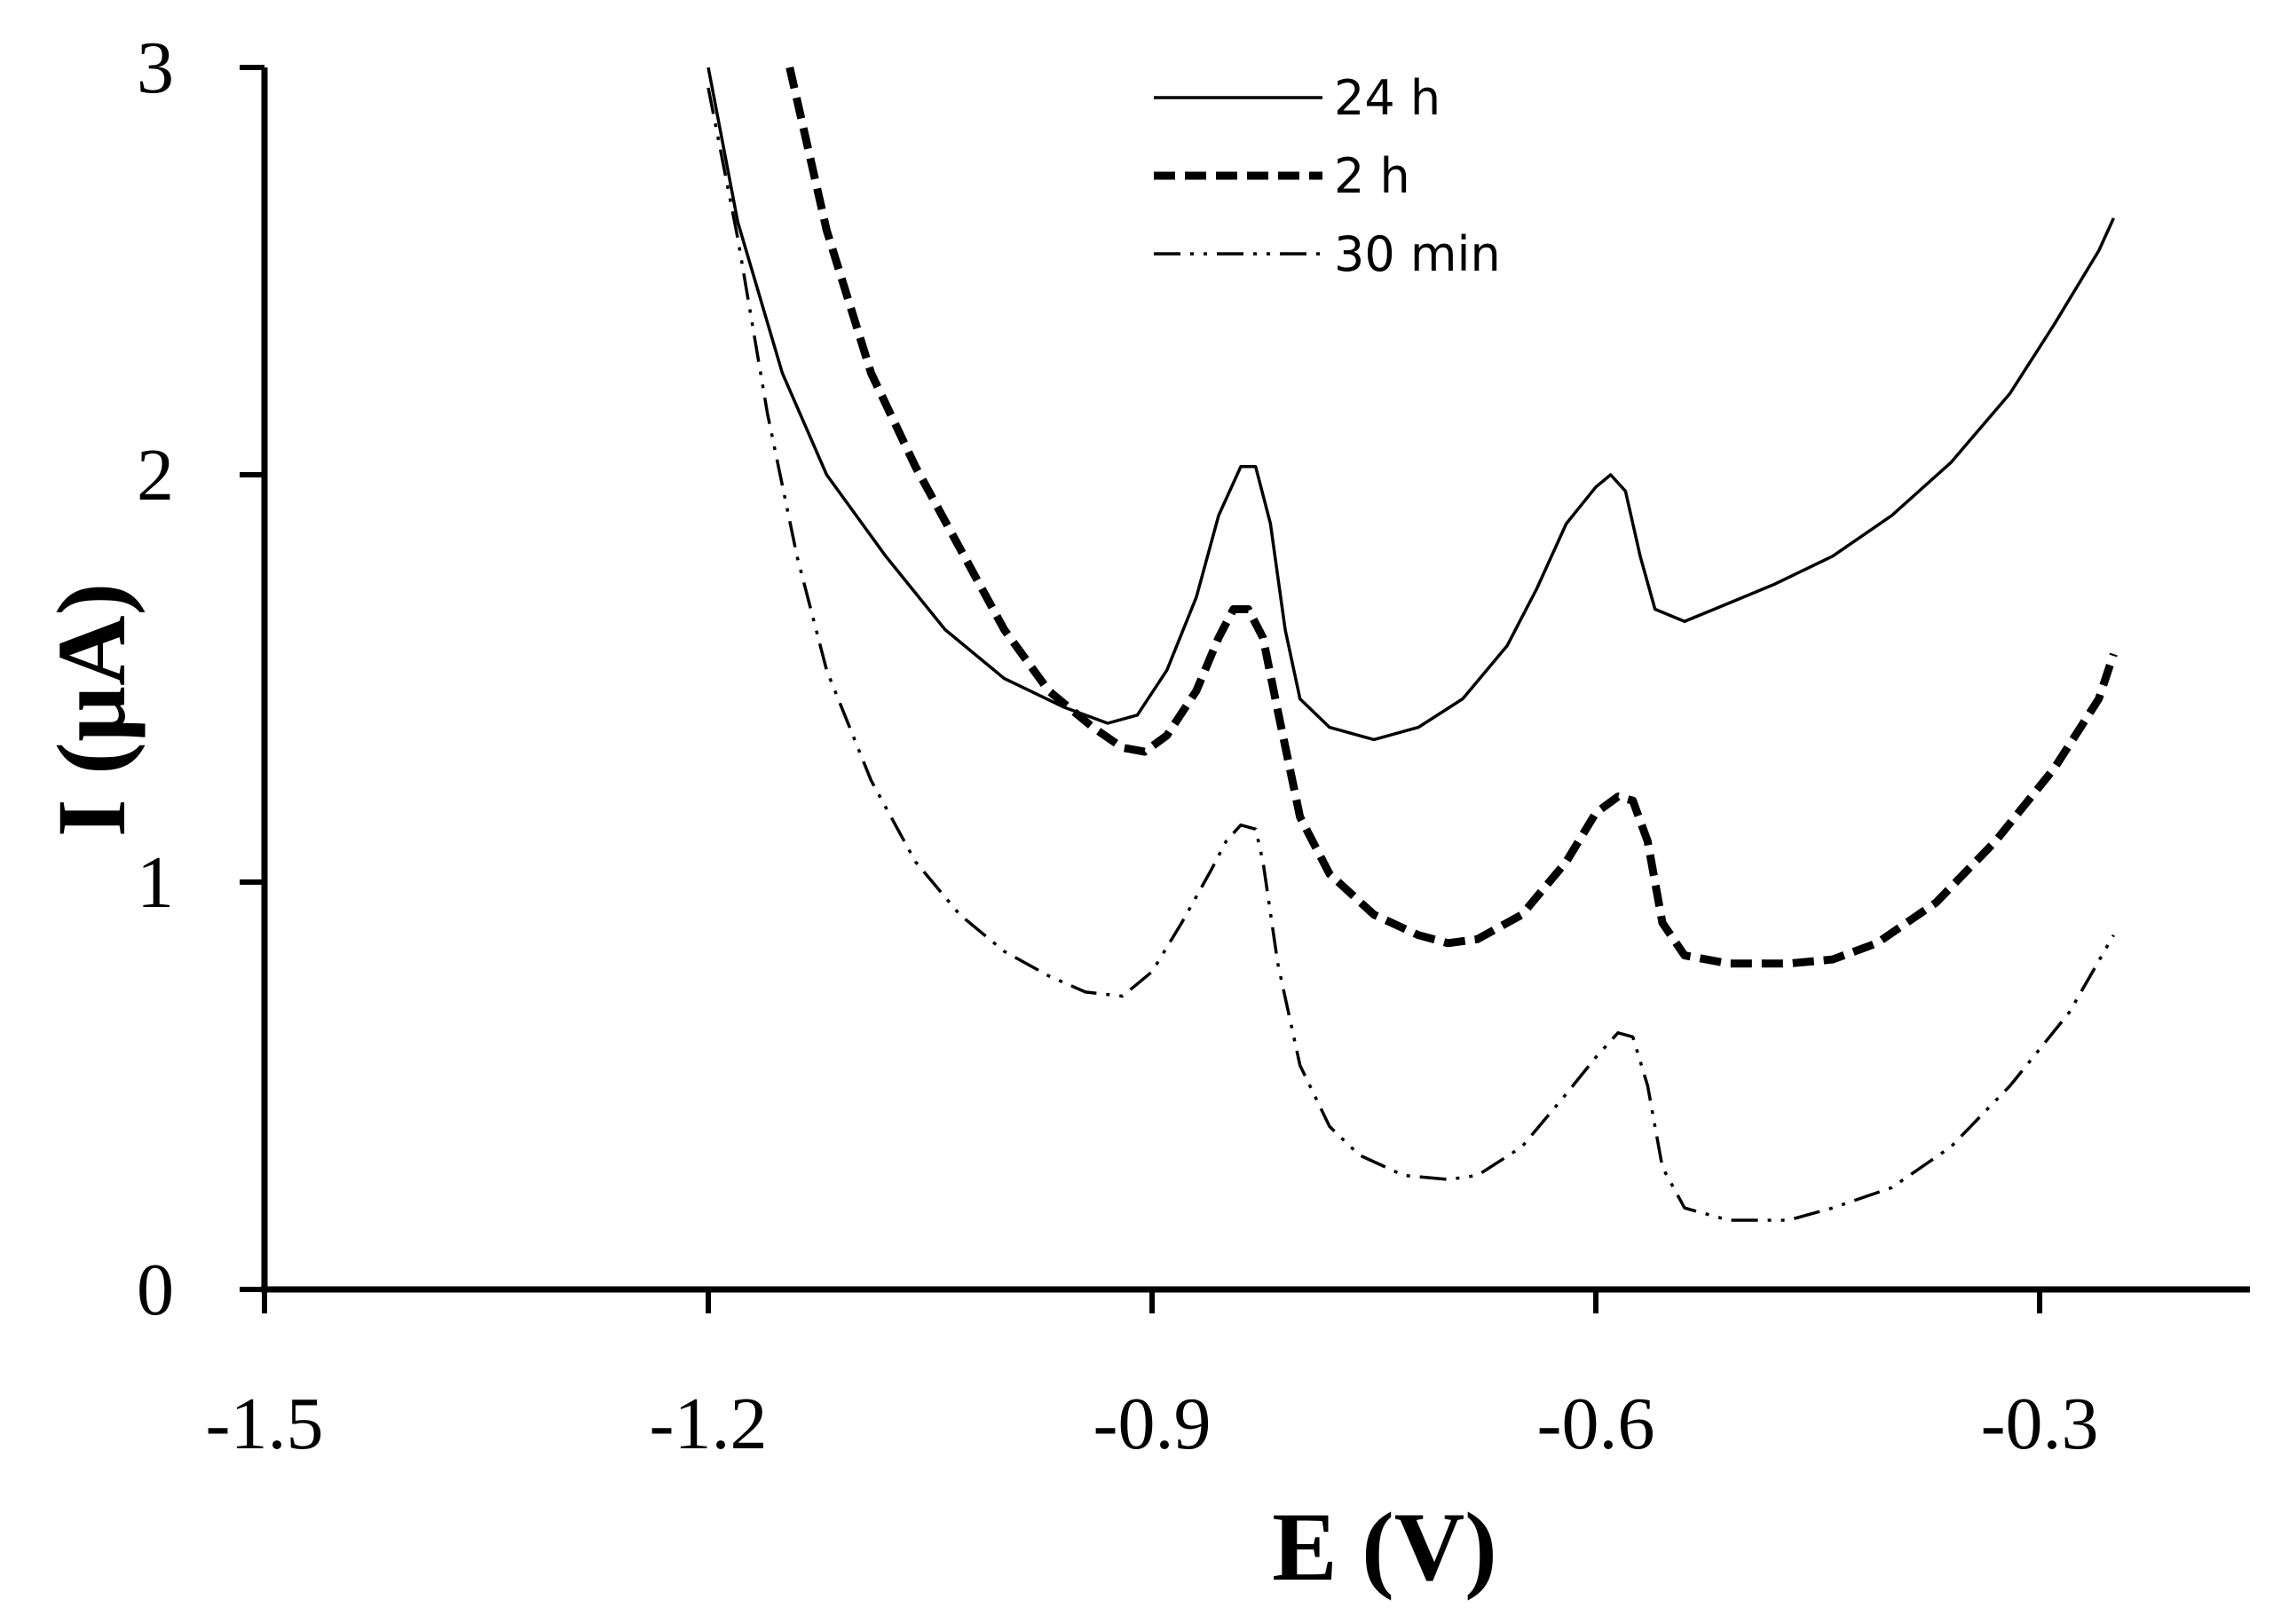  Describe the element at coordinates (1327, 176) in the screenshot. I see `legend: 24 h 2 h 30 min` at that location.